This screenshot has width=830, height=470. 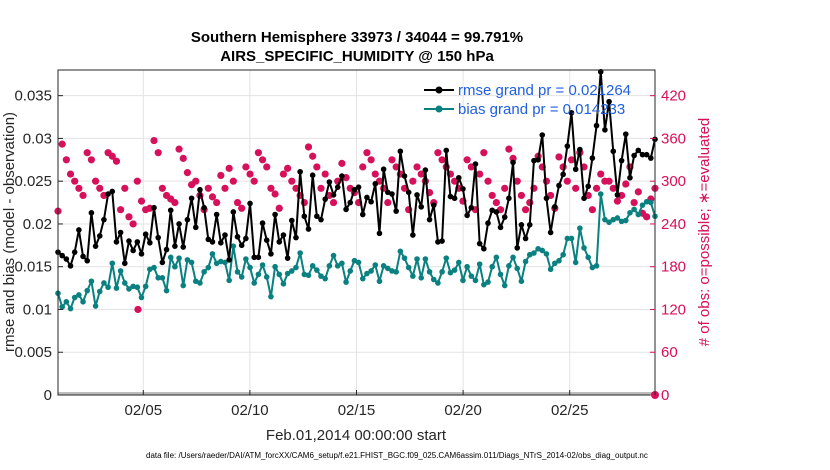 I want to click on y-tick-label: 0.01, so click(x=37, y=309).